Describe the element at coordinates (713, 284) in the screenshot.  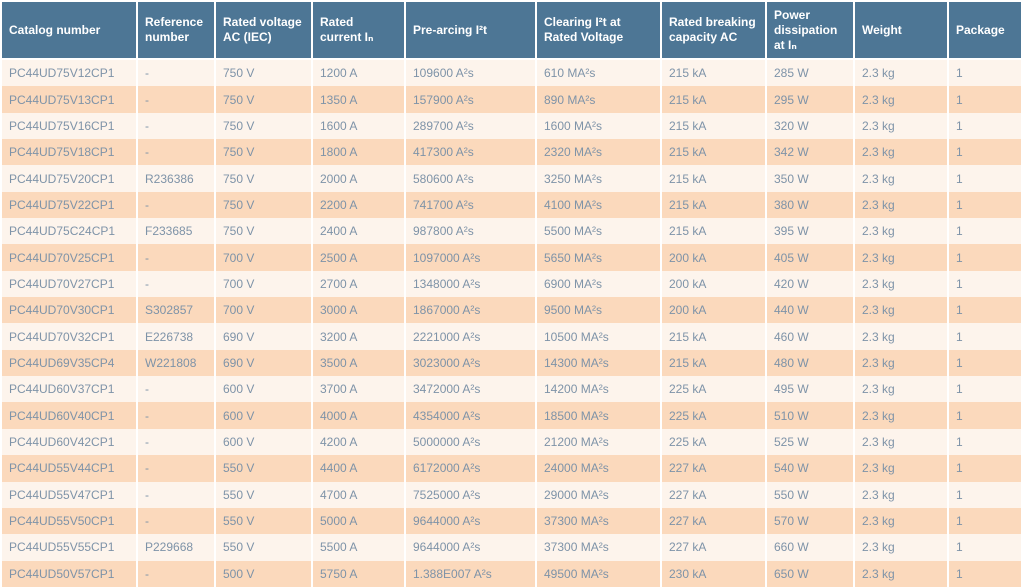
I see `cell-breaking_capacity: 200 kA` at that location.